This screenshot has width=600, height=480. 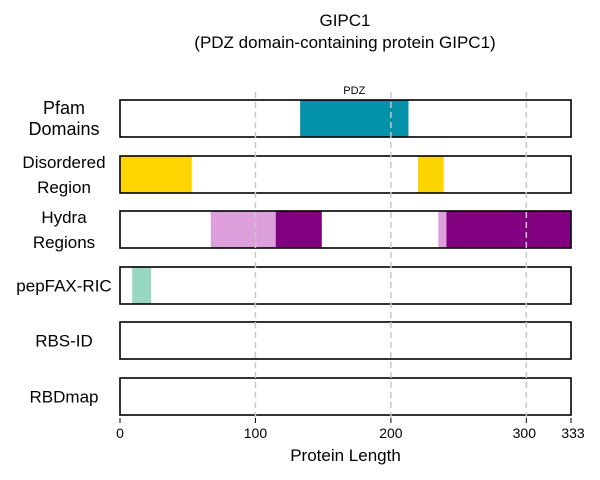 What do you see at coordinates (345, 455) in the screenshot?
I see `x-axis-title: Protein Length` at bounding box center [345, 455].